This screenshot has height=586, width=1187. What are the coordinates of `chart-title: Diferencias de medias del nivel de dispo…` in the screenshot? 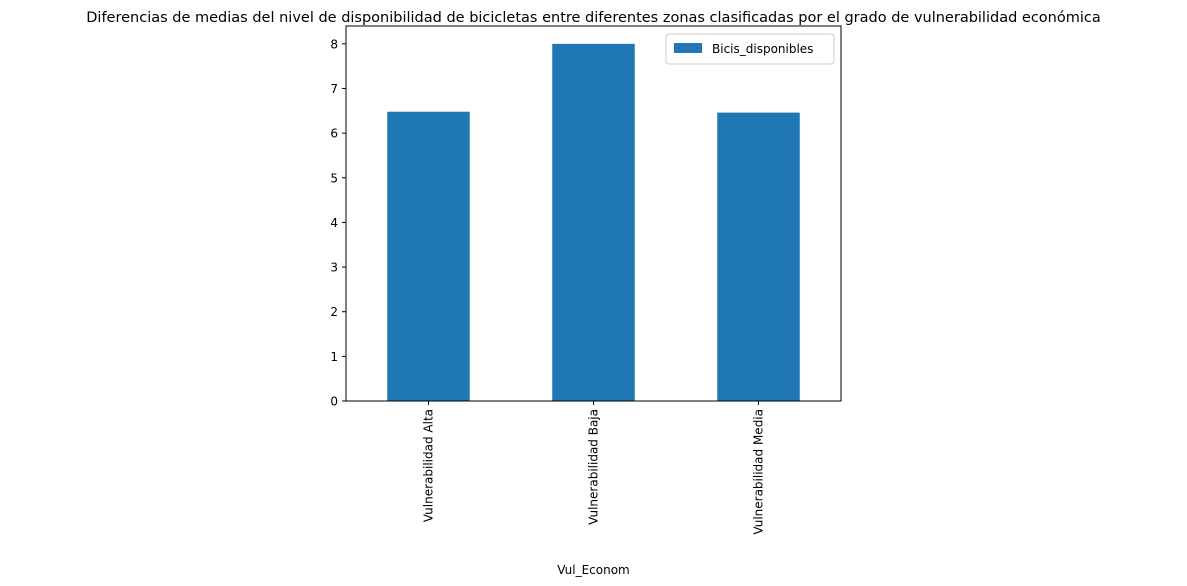 It's located at (593, 18).